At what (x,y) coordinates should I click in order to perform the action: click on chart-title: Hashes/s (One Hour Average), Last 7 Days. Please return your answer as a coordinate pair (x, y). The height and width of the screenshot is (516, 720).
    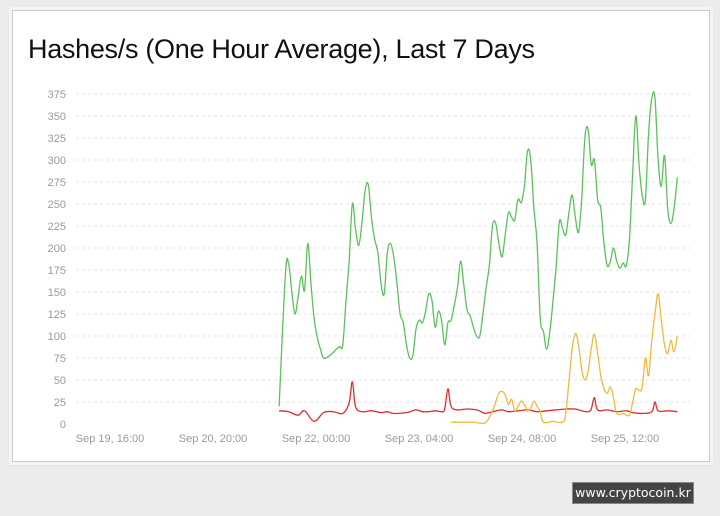
    Looking at the image, I should click on (281, 49).